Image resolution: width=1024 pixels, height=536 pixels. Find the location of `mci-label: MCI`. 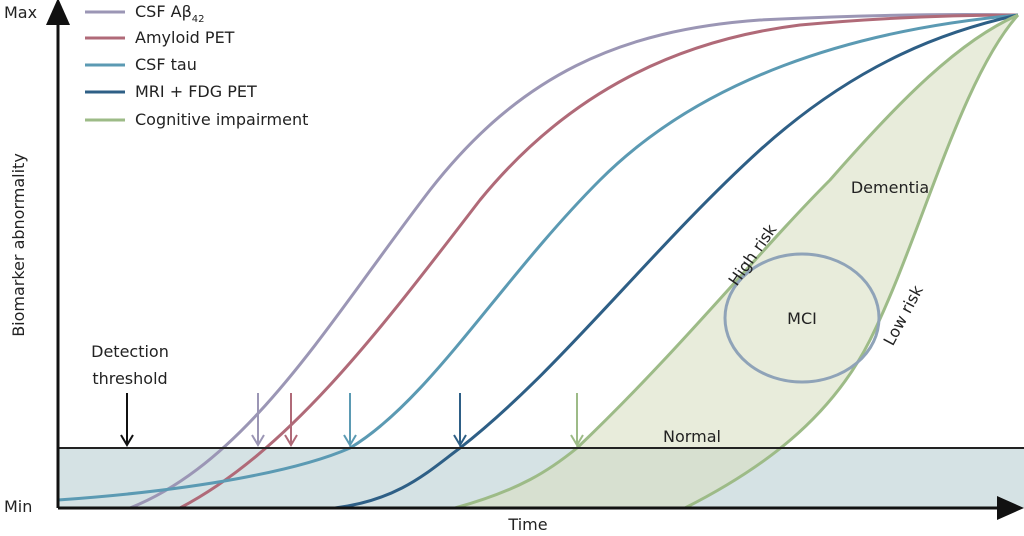

mci-label: MCI is located at coordinates (802, 318).